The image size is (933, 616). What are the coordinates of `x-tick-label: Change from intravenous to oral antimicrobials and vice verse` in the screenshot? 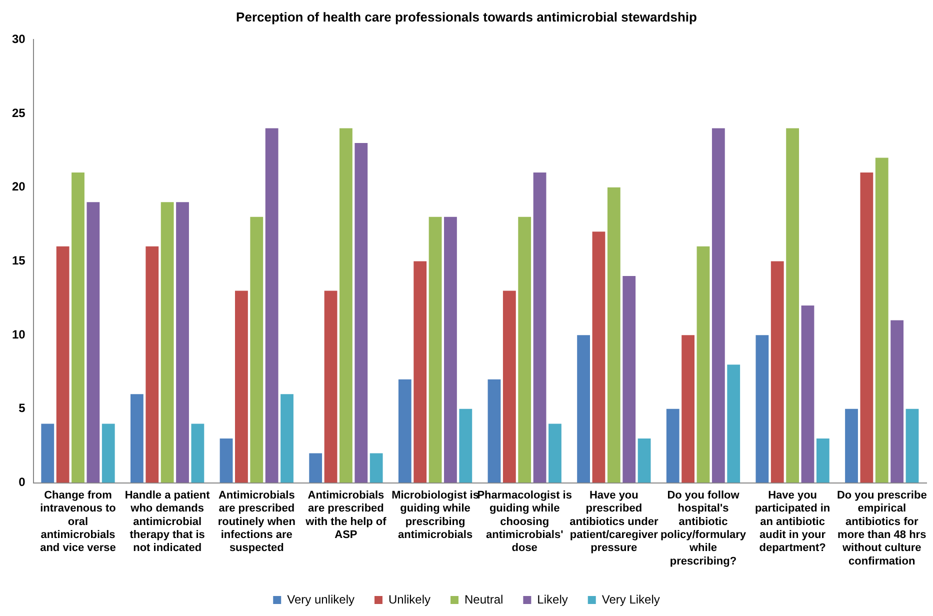 It's located at (78, 521).